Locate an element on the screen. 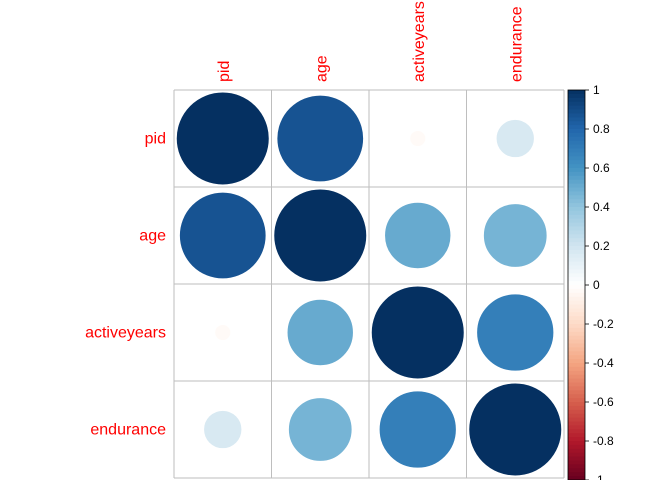  column-label-pid: pid is located at coordinates (224, 71).